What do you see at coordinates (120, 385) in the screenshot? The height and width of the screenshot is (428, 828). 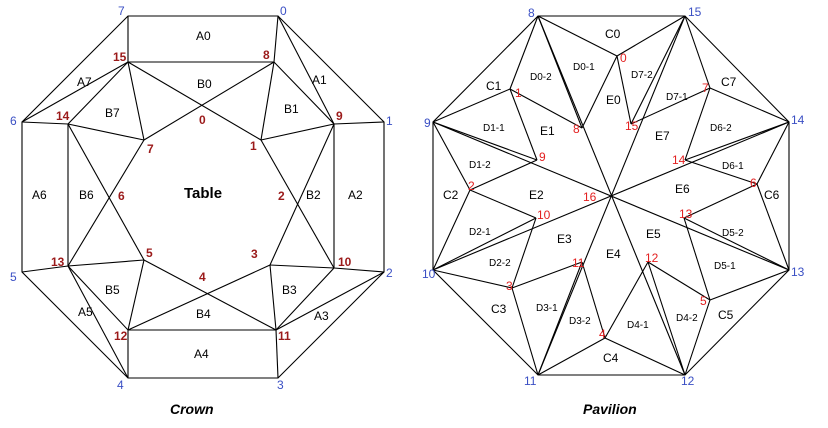 I see `crown-girdle-label: 4` at bounding box center [120, 385].